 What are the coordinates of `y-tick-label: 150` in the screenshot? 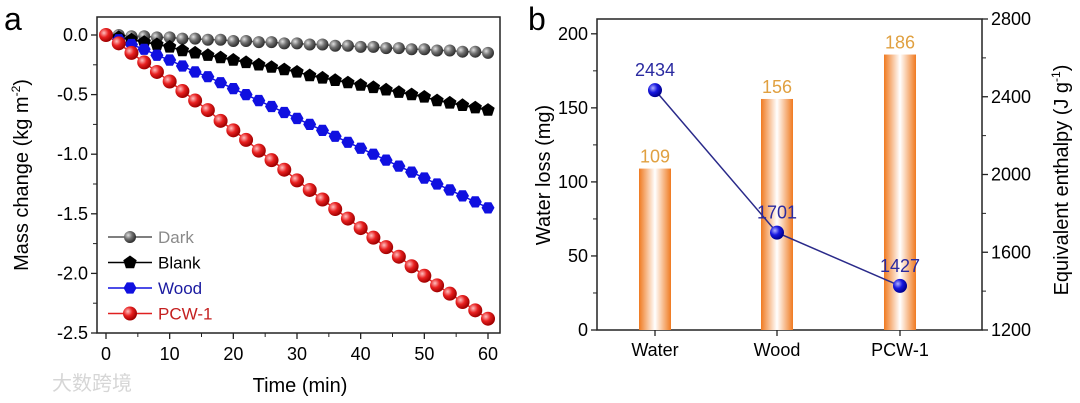 It's located at (573, 108).